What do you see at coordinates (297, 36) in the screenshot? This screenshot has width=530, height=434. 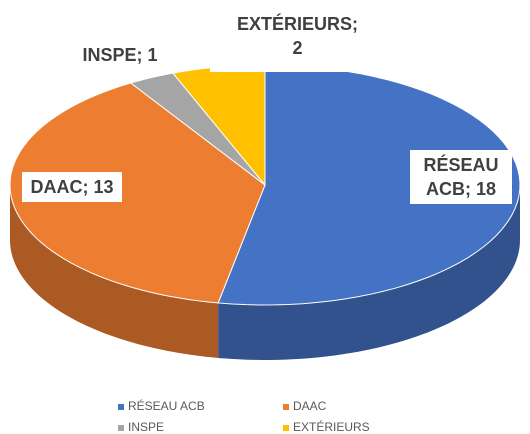 I see `data-label: EXTÉRIEURS; 2` at bounding box center [297, 36].